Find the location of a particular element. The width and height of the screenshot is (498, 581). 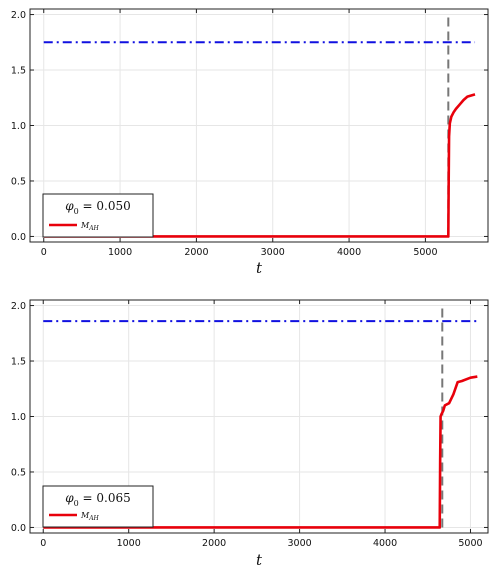

legend: φ0 = 0.050 MAH is located at coordinates (98, 215).